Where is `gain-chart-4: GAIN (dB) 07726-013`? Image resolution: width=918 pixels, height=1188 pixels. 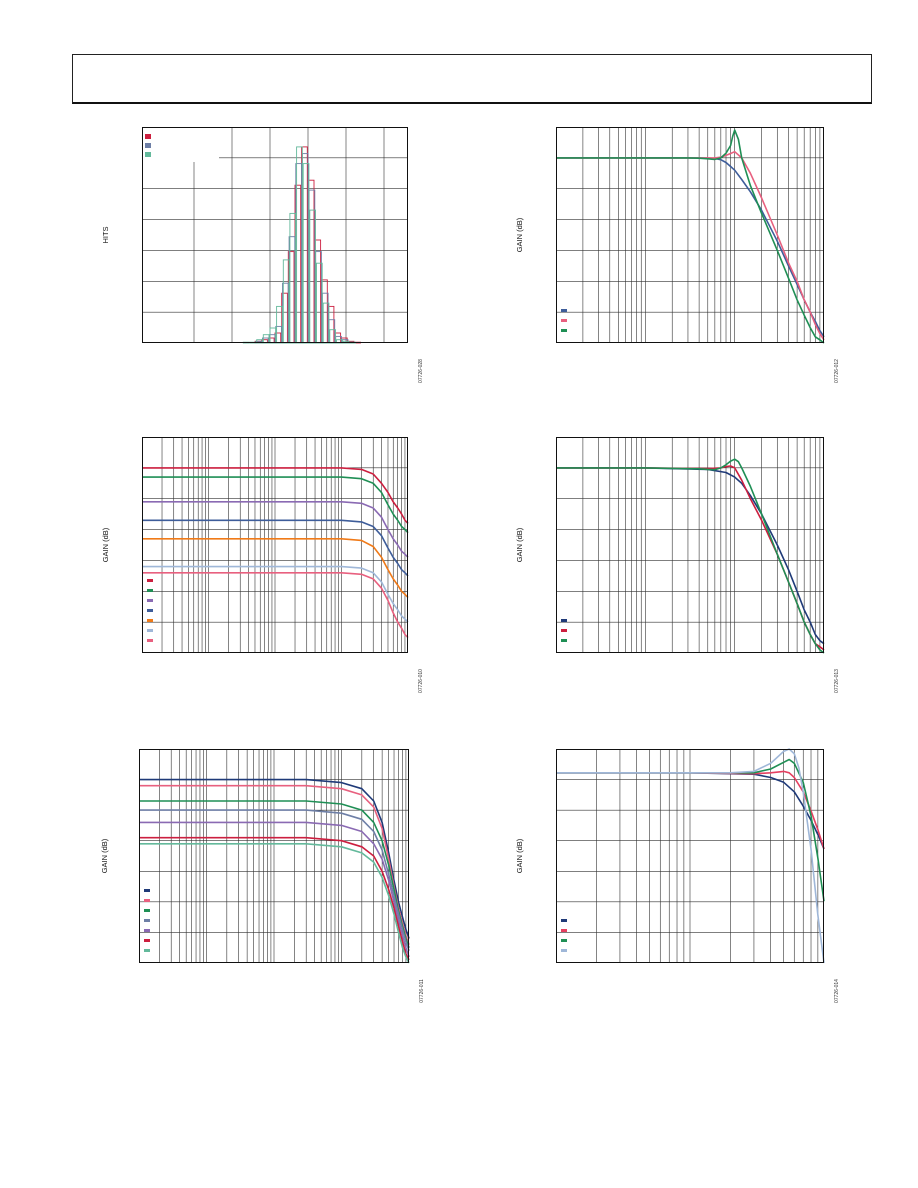
gain-chart-4: GAIN (dB) 07726-013 is located at coordinates (677, 565).